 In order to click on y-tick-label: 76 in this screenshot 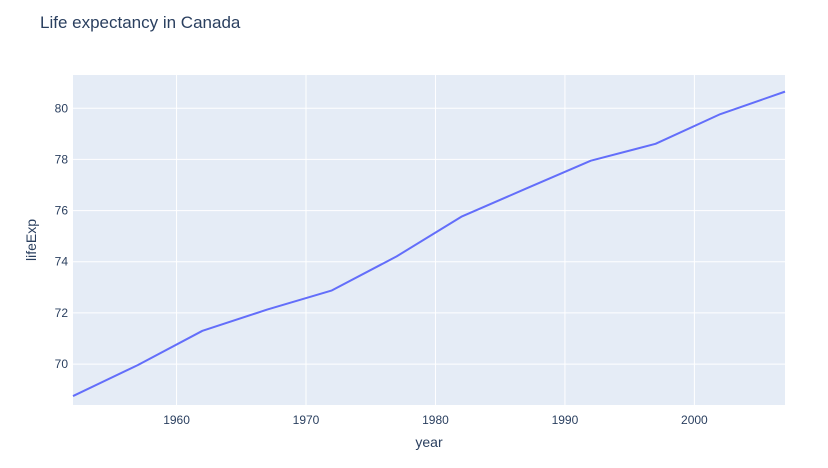, I will do `click(62, 211)`.